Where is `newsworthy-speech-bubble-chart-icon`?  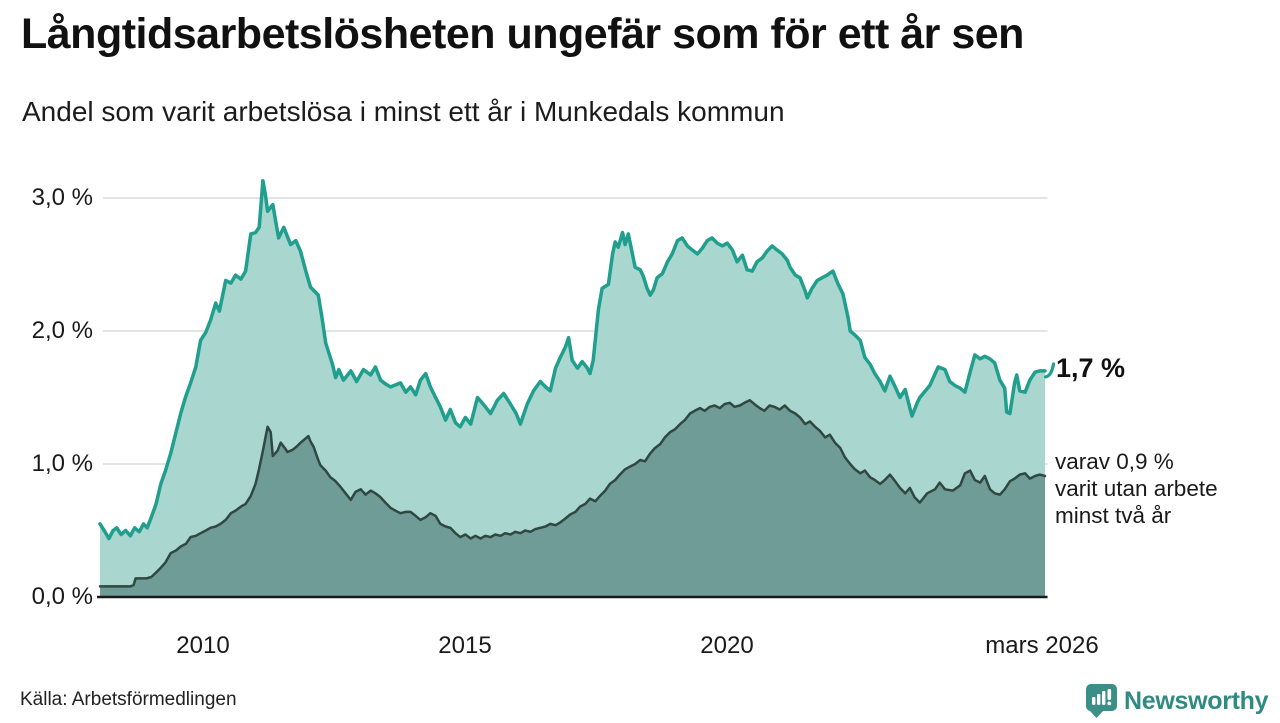 newsworthy-speech-bubble-chart-icon is located at coordinates (1101, 703).